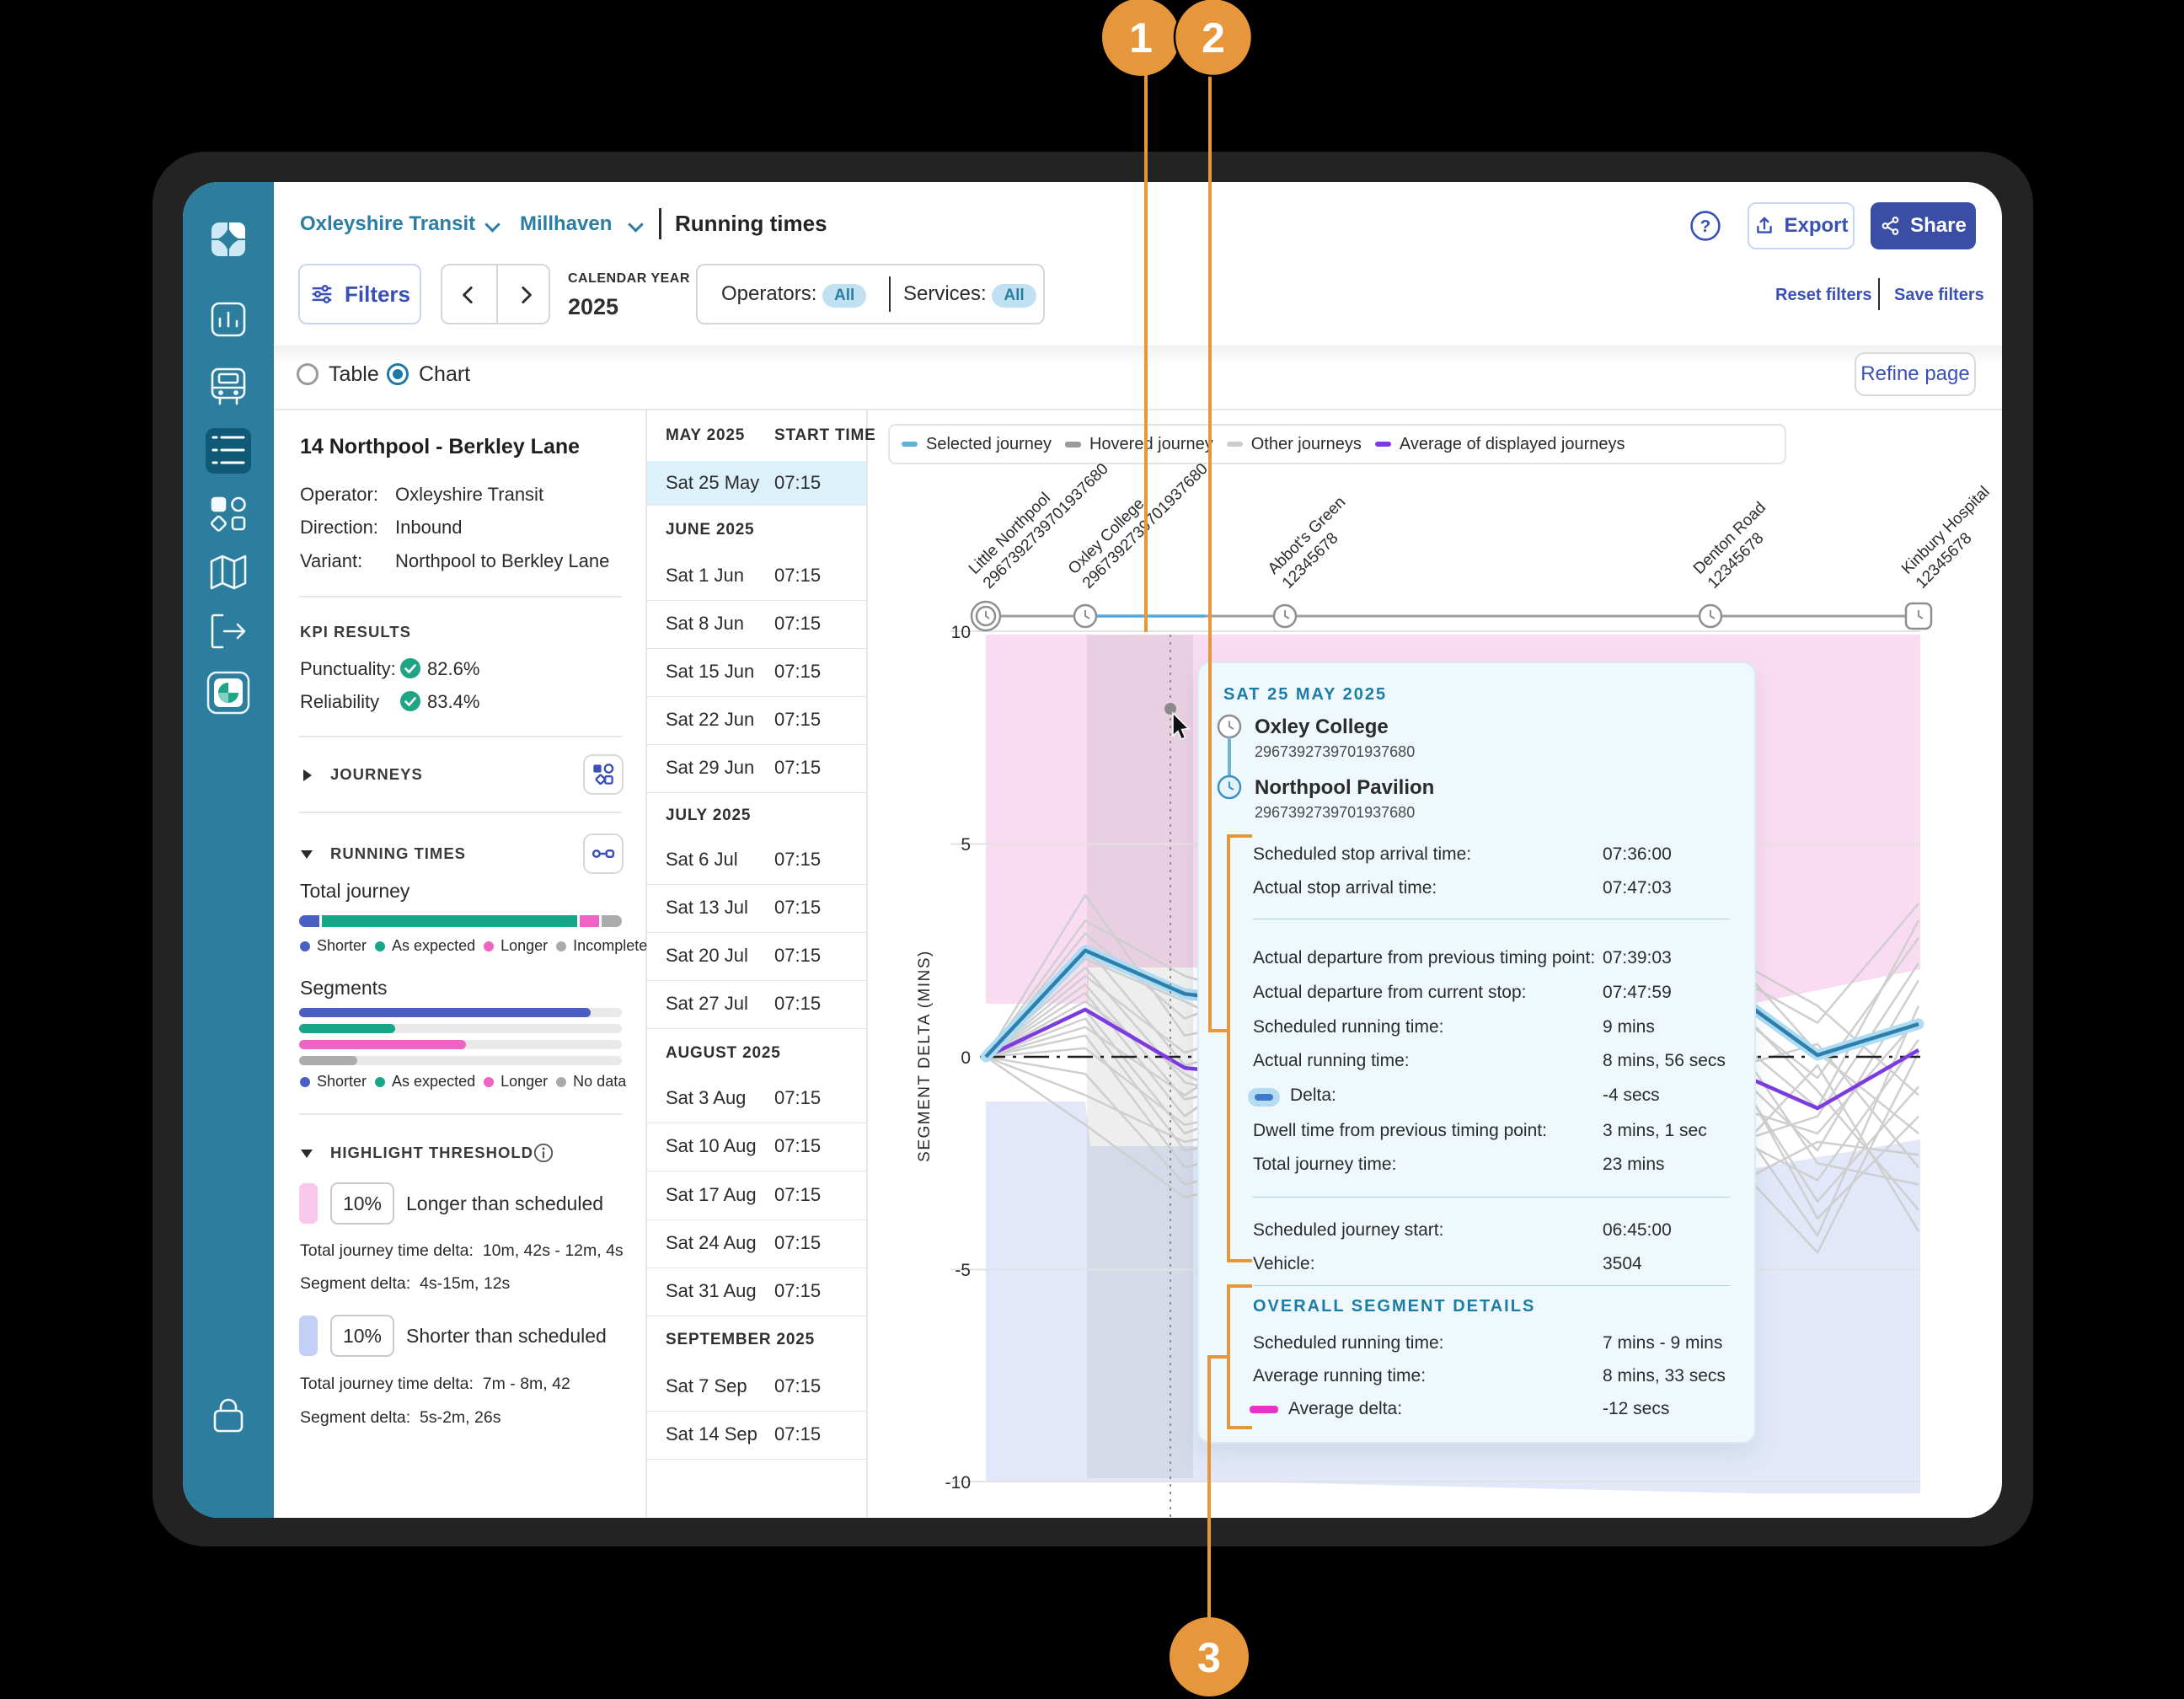 This screenshot has height=1699, width=2184. What do you see at coordinates (958, 1483) in the screenshot?
I see `svg-text: -10` at bounding box center [958, 1483].